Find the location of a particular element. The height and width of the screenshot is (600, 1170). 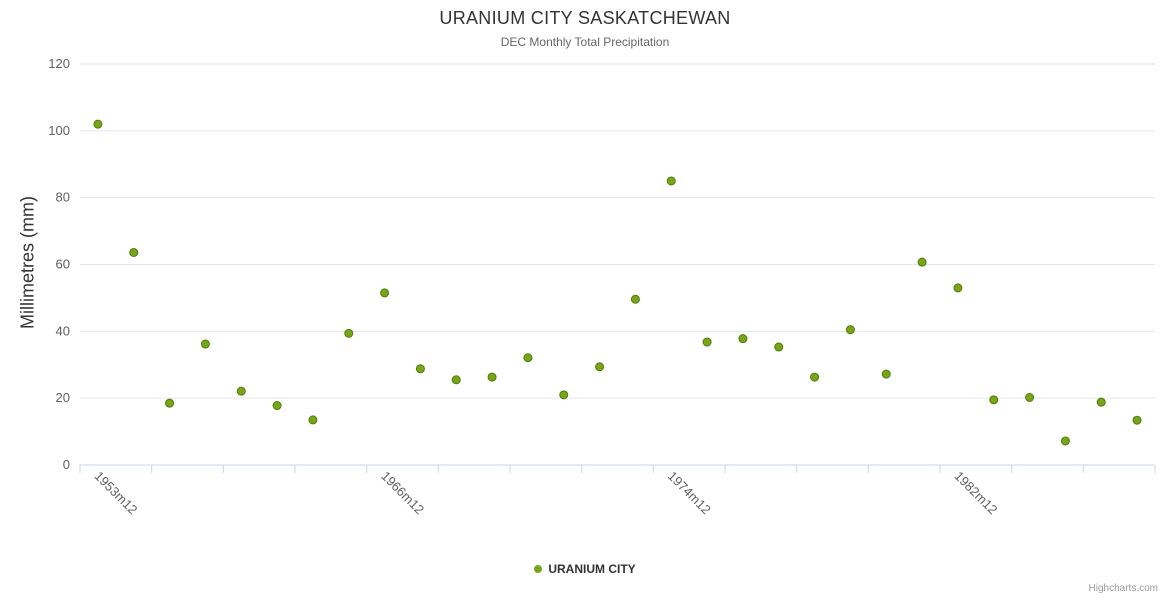

chart-title: URANIUM CITY SASKATCHEWAN is located at coordinates (585, 18).